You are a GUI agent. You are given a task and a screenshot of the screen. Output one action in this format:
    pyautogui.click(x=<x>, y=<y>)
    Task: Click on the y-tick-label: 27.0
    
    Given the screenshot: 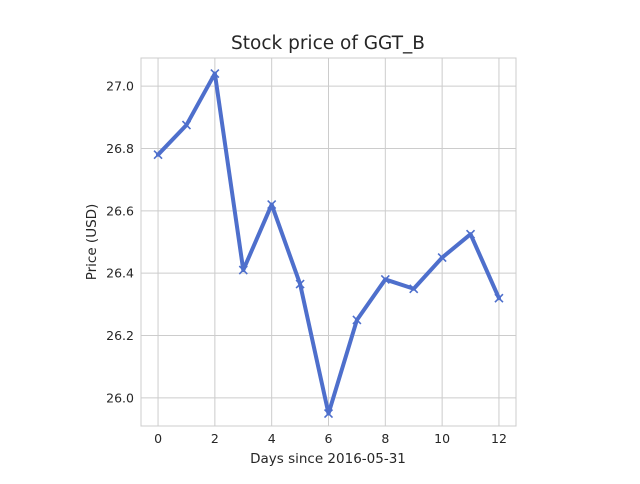 What is the action you would take?
    pyautogui.click(x=120, y=86)
    